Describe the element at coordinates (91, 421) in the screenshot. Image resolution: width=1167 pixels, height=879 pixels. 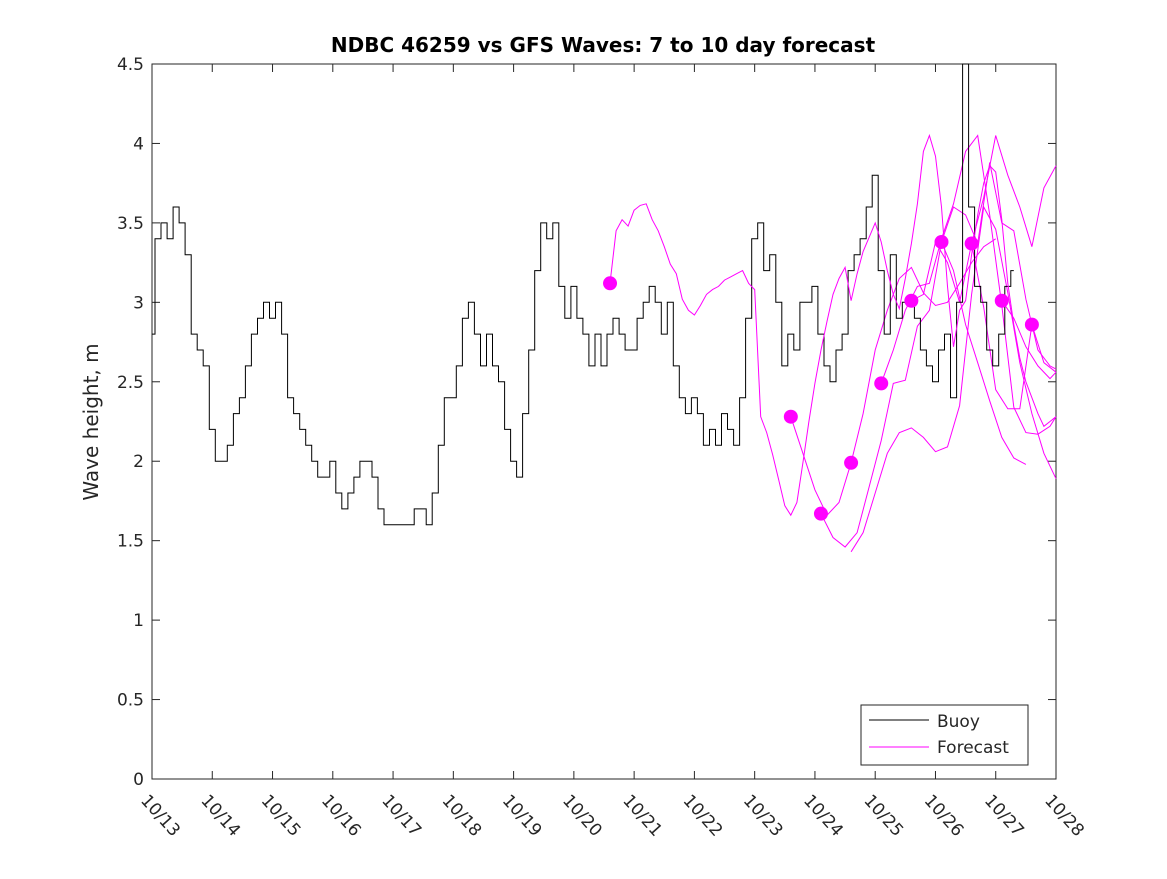
I see `y-axis-label: Wave height, m` at that location.